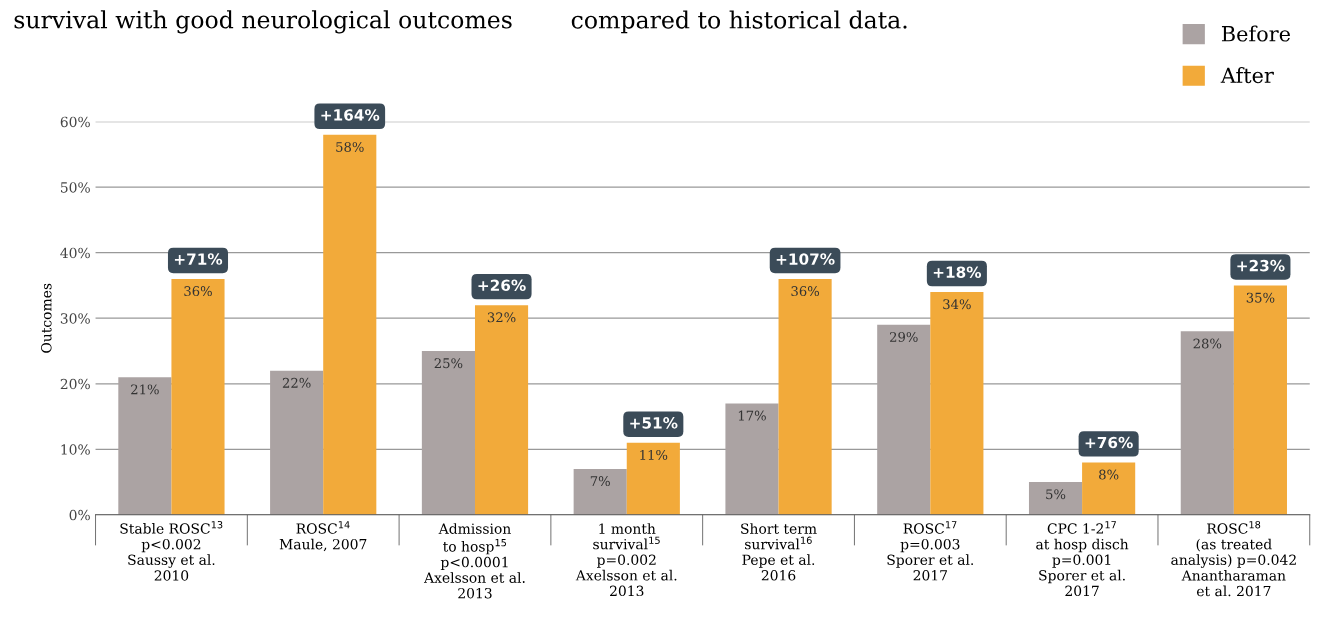 This screenshot has width=1327, height=624. What do you see at coordinates (46, 318) in the screenshot?
I see `y-axis-title: Outcomes` at bounding box center [46, 318].